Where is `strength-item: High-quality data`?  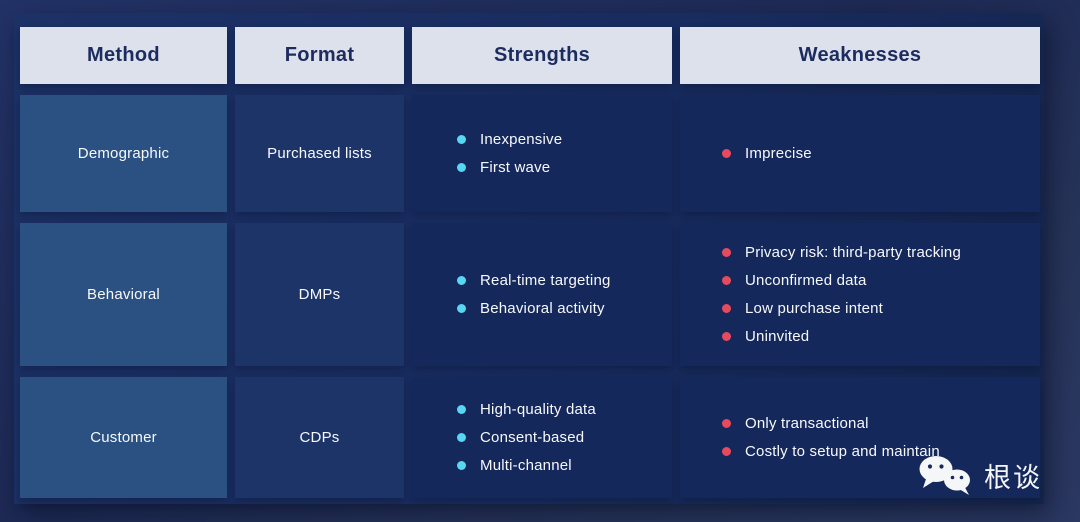
strength-item: High-quality data is located at coordinates (564, 410).